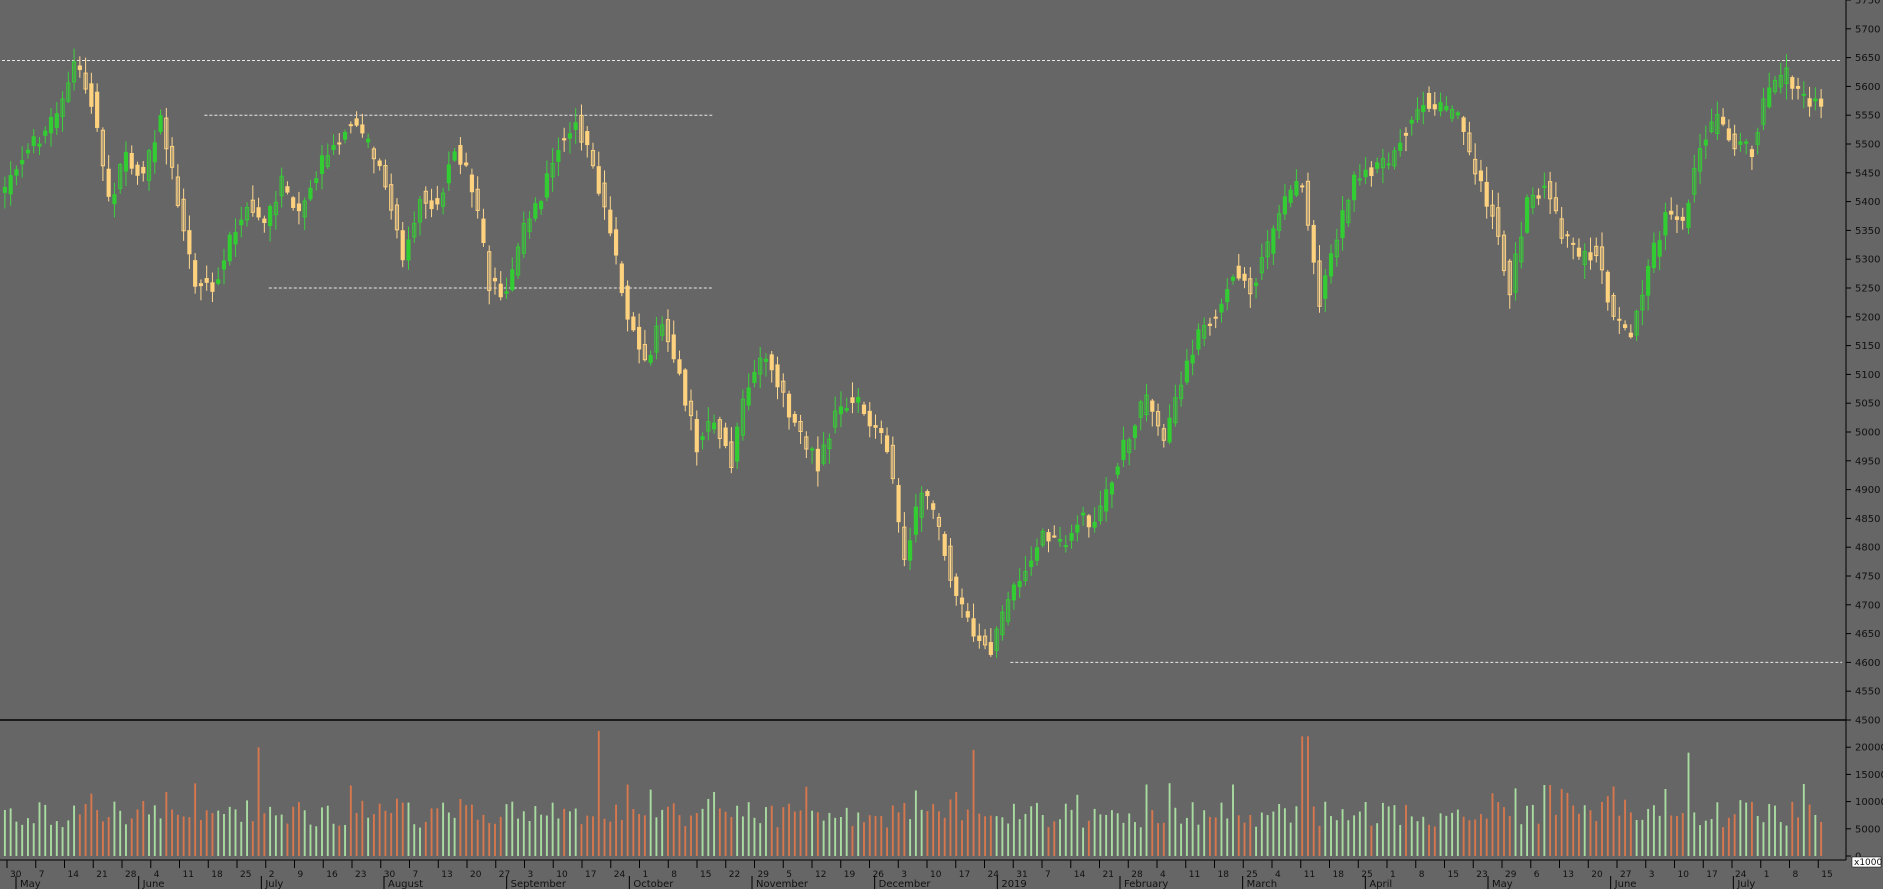 The height and width of the screenshot is (889, 1883). Describe the element at coordinates (1684, 875) in the screenshot. I see `date-tick-label: 10` at that location.